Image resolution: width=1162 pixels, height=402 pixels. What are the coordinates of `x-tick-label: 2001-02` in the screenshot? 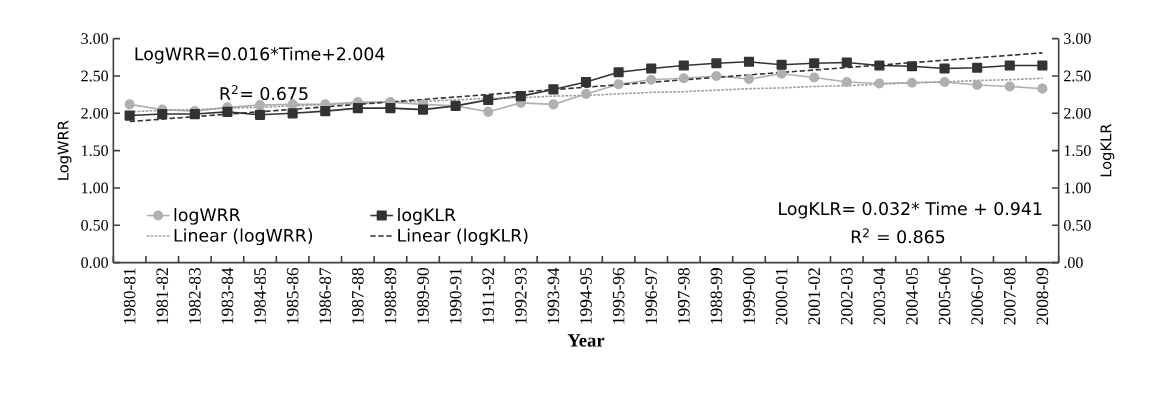 It's located at (814, 296).